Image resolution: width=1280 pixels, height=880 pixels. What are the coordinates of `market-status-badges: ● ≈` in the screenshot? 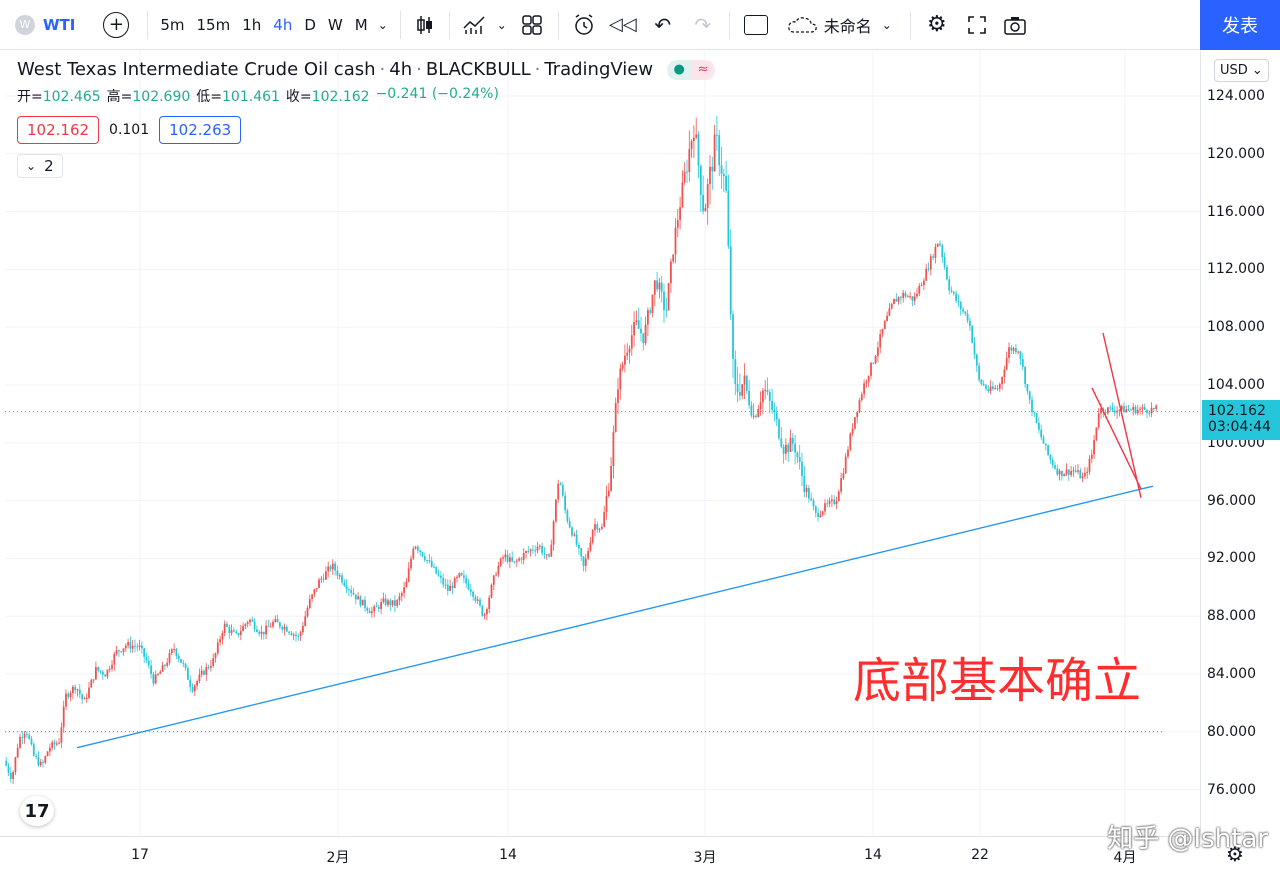 It's located at (691, 69).